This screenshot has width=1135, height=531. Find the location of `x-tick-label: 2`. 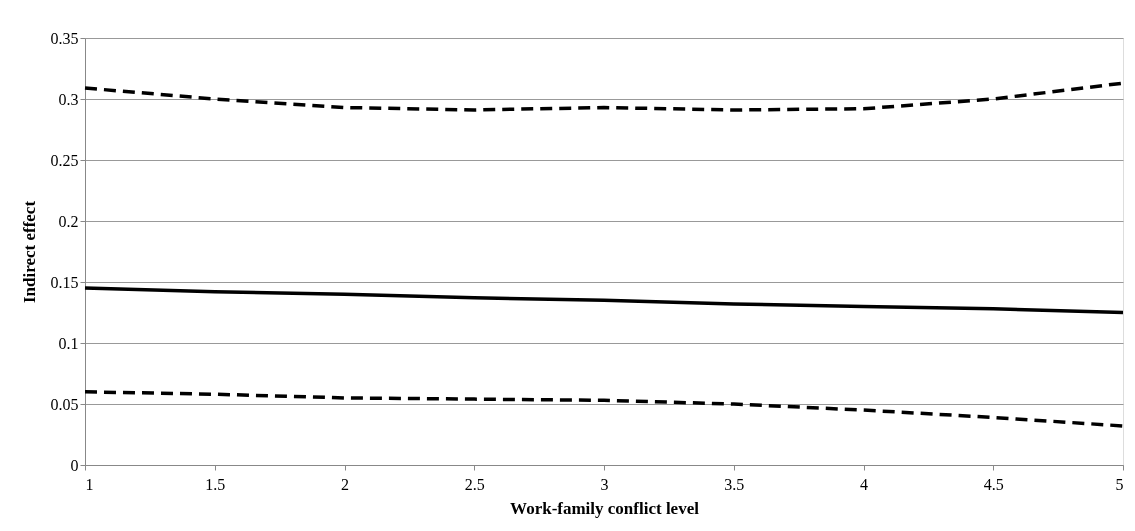

x-tick-label: 2 is located at coordinates (345, 484).